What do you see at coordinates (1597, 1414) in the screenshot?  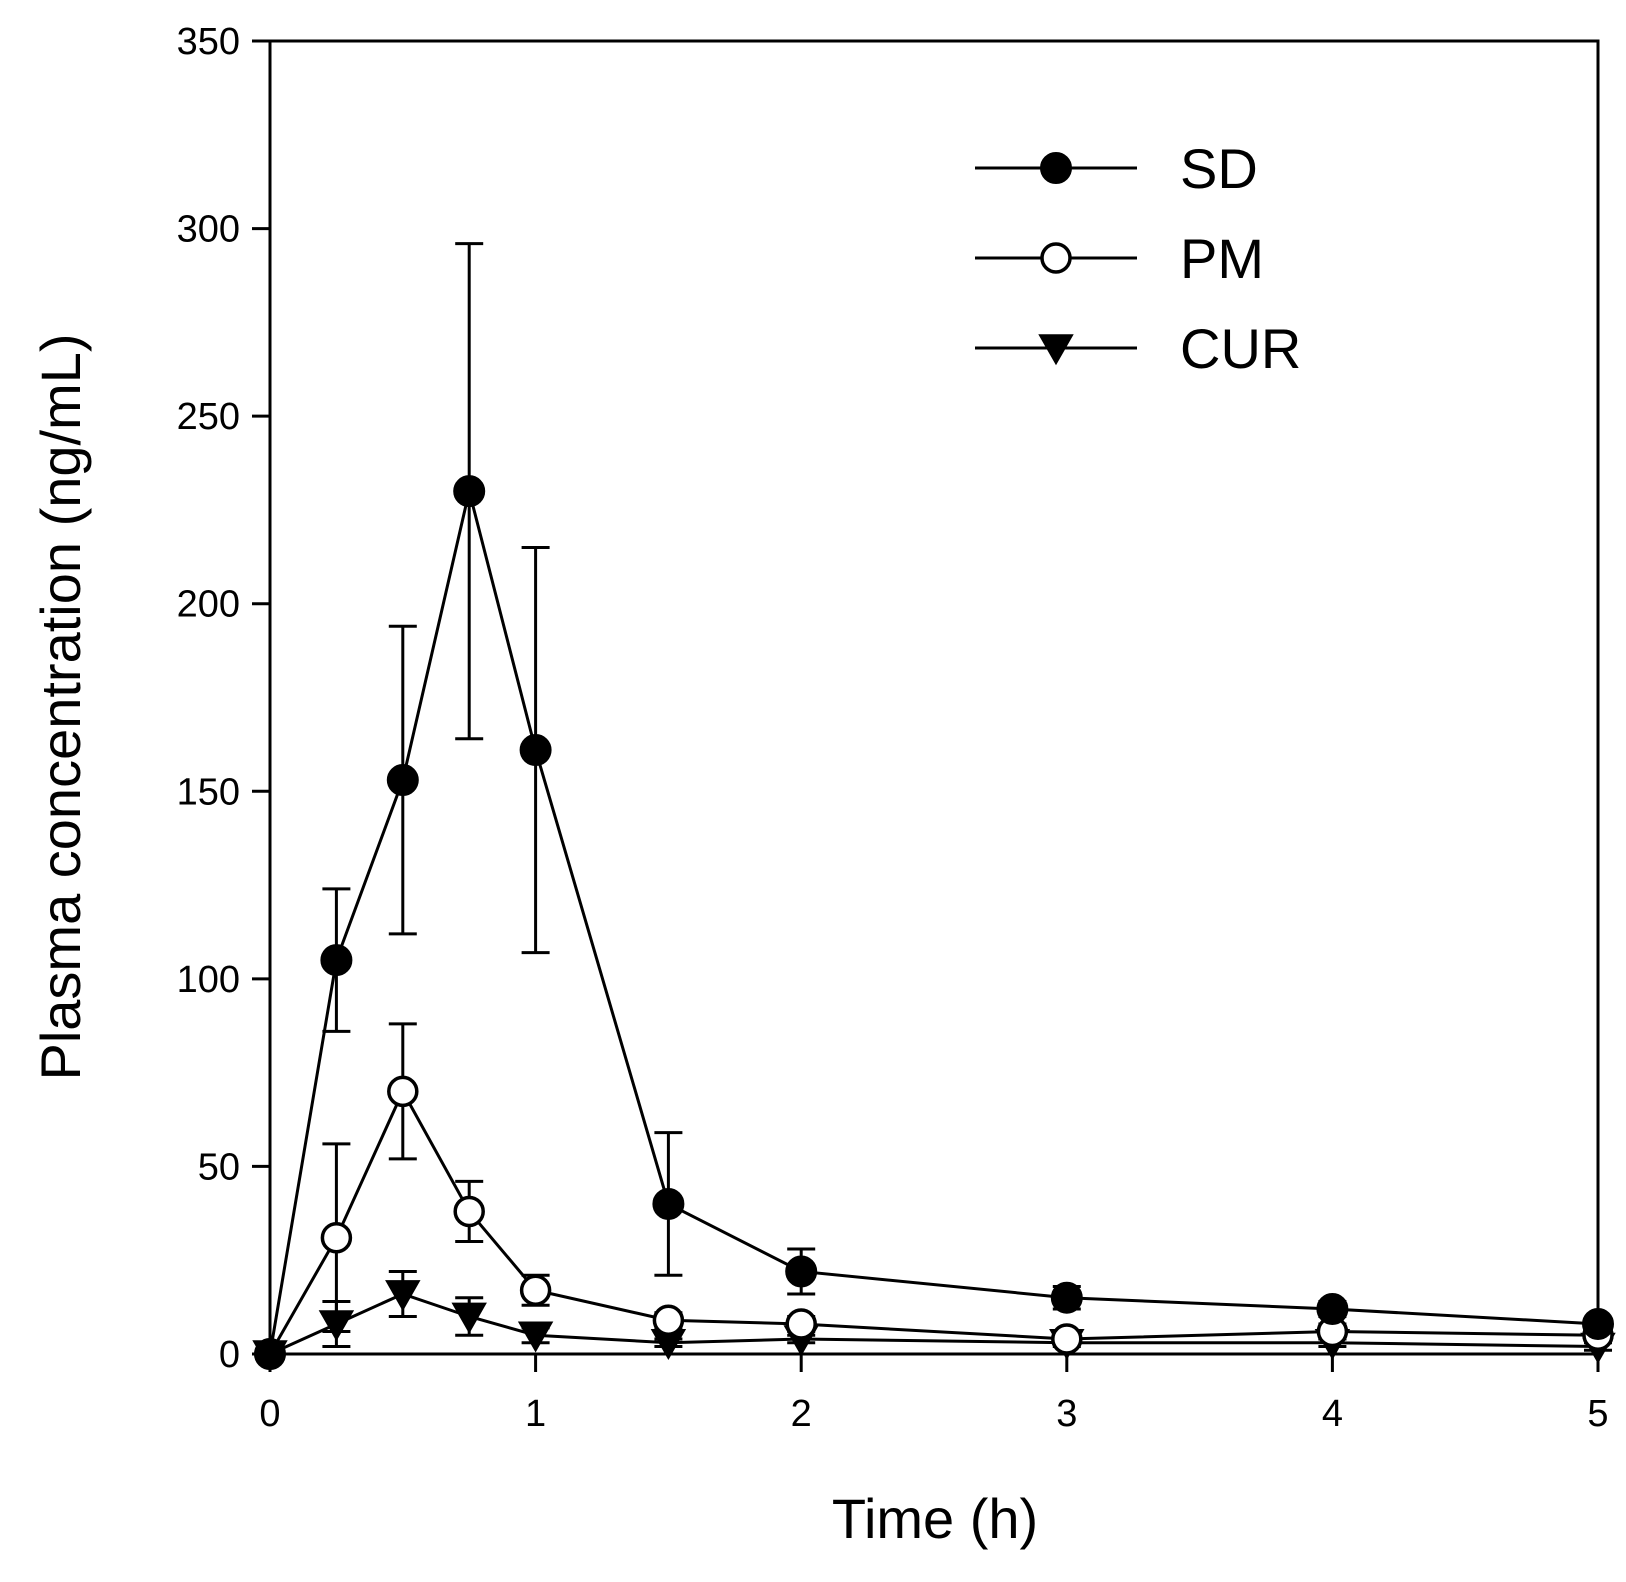 I see `x-tick-label: 5` at bounding box center [1597, 1414].